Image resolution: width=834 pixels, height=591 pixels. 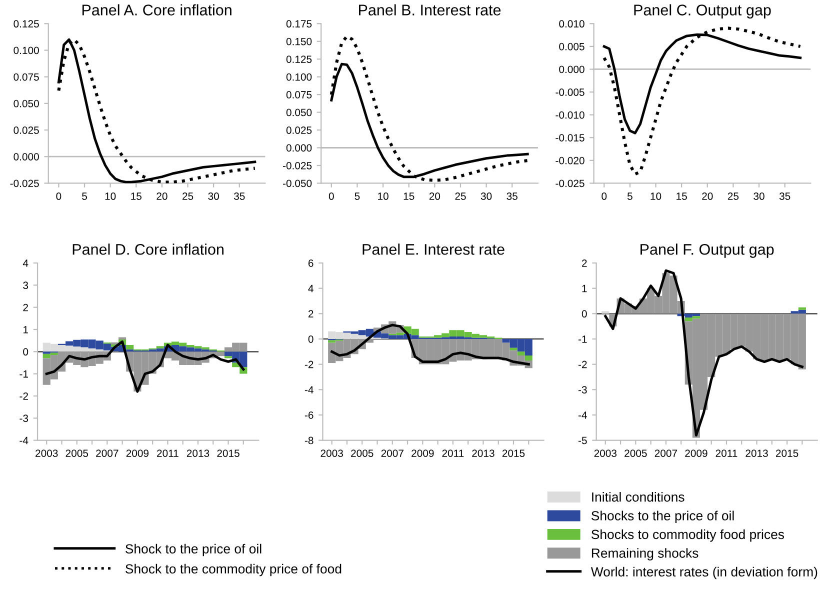 What do you see at coordinates (311, 263) in the screenshot?
I see `y-tick-label: 6` at bounding box center [311, 263].